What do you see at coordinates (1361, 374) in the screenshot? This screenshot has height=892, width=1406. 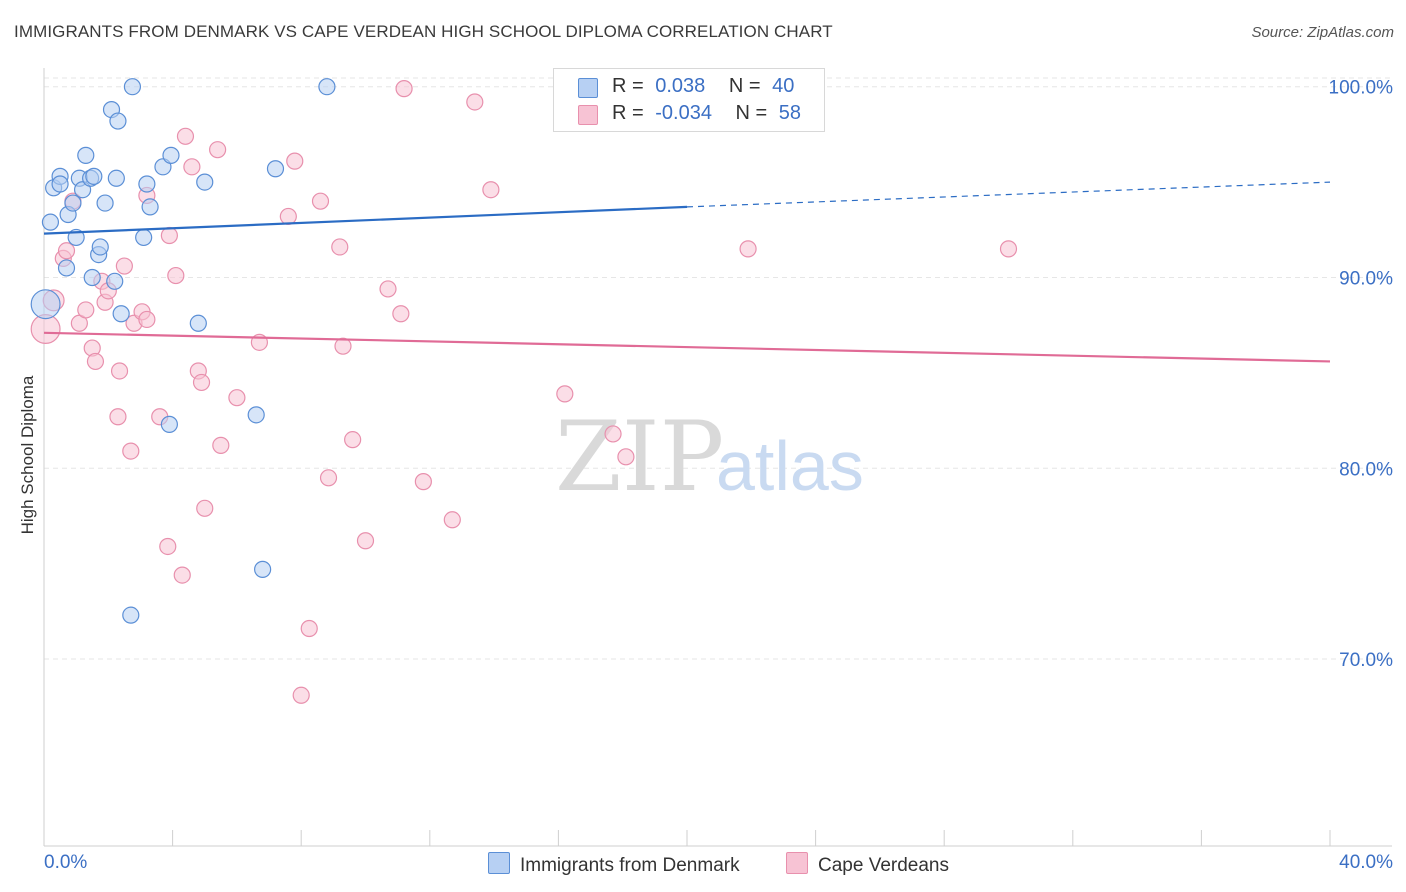 I see `y-tick-labels: 70.0% 80.0% 90.0% 100.0%` at bounding box center [1361, 374].